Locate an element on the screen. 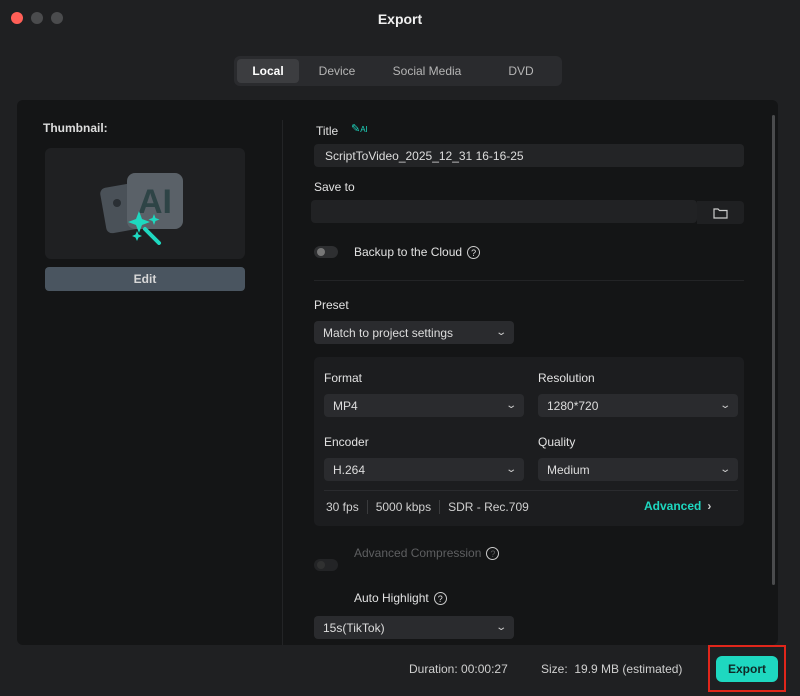  size-note: (estimated) is located at coordinates (652, 669).